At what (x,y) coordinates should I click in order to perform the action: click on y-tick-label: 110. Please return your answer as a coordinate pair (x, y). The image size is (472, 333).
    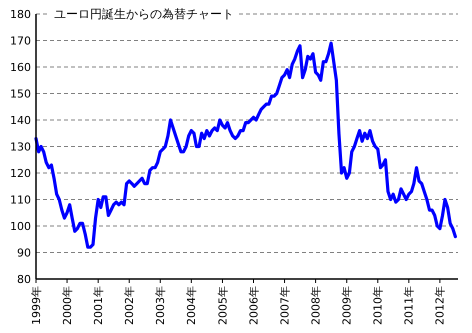
    Looking at the image, I should click on (20, 199).